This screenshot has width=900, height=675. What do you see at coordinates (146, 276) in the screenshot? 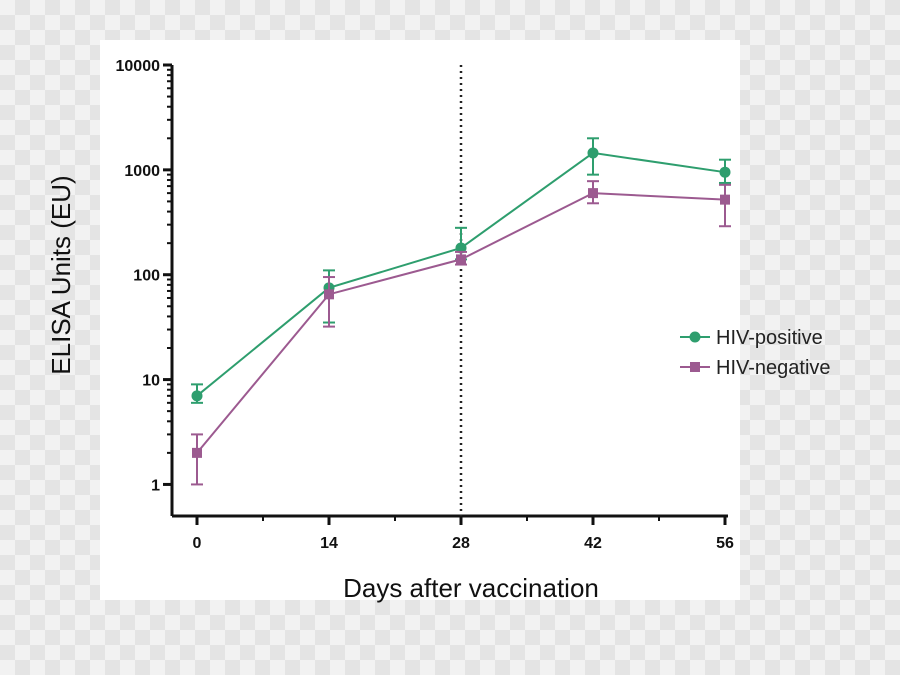
I see `y-tick-label: 100` at bounding box center [146, 276].